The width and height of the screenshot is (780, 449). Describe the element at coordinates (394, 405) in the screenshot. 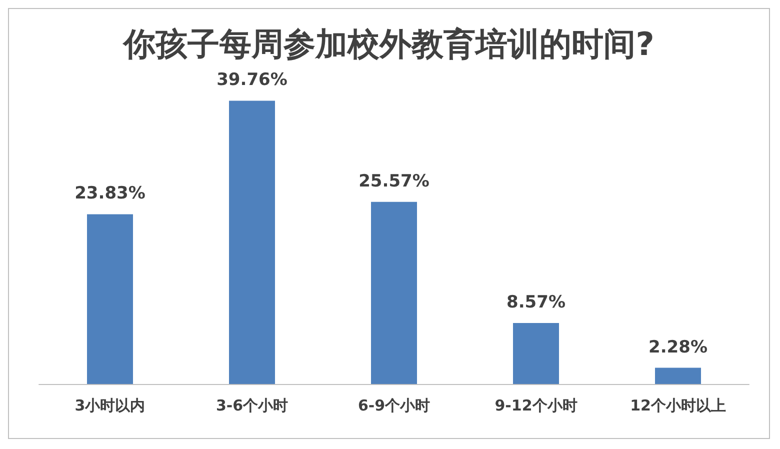

I see `x-tick-label: 6-9个小时` at that location.